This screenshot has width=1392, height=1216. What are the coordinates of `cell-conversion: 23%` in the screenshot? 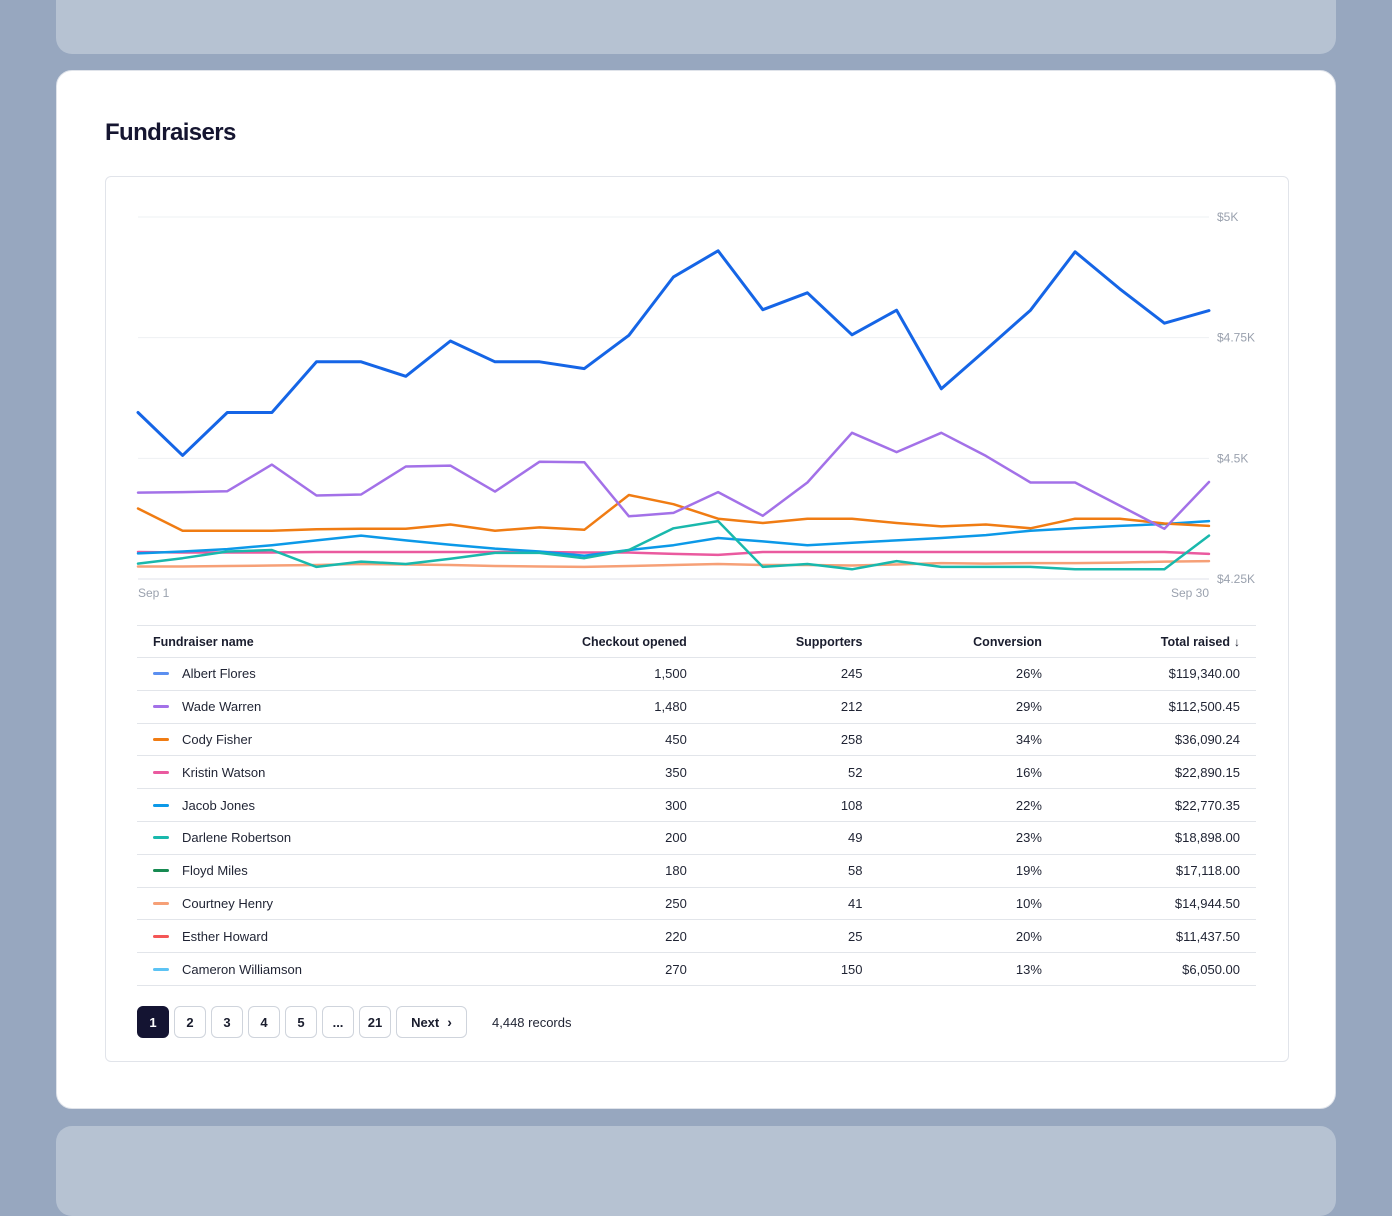 It's located at (968, 838).